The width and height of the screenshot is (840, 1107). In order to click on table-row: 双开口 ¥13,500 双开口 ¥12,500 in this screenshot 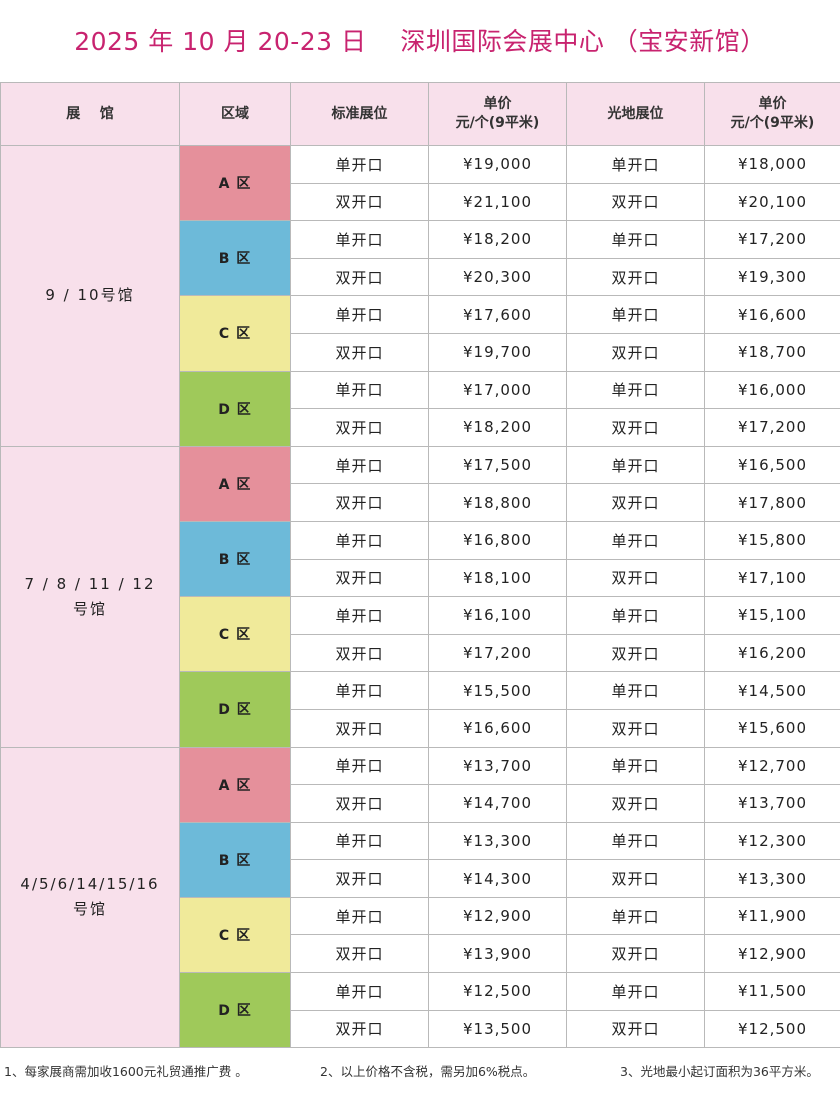, I will do `click(420, 1029)`.